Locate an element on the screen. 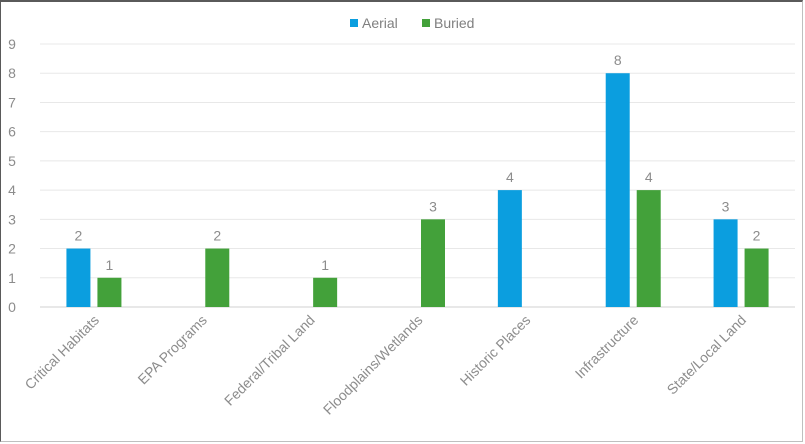 This screenshot has height=444, width=805. x-category-label: Infrastructure is located at coordinates (607, 347).